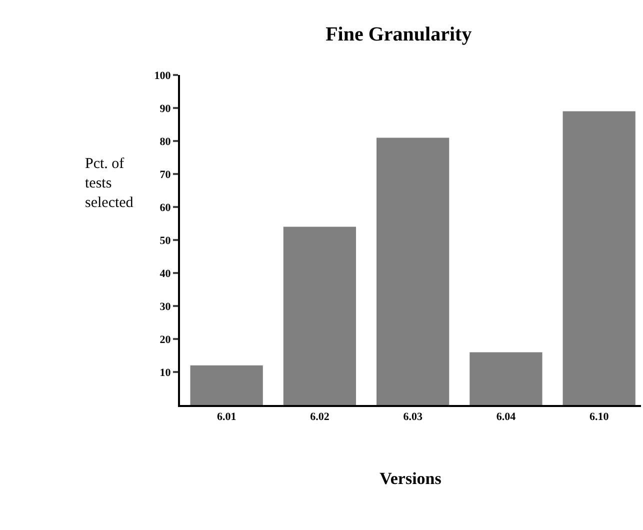 This screenshot has height=530, width=643. I want to click on y-tick-label: 100, so click(163, 76).